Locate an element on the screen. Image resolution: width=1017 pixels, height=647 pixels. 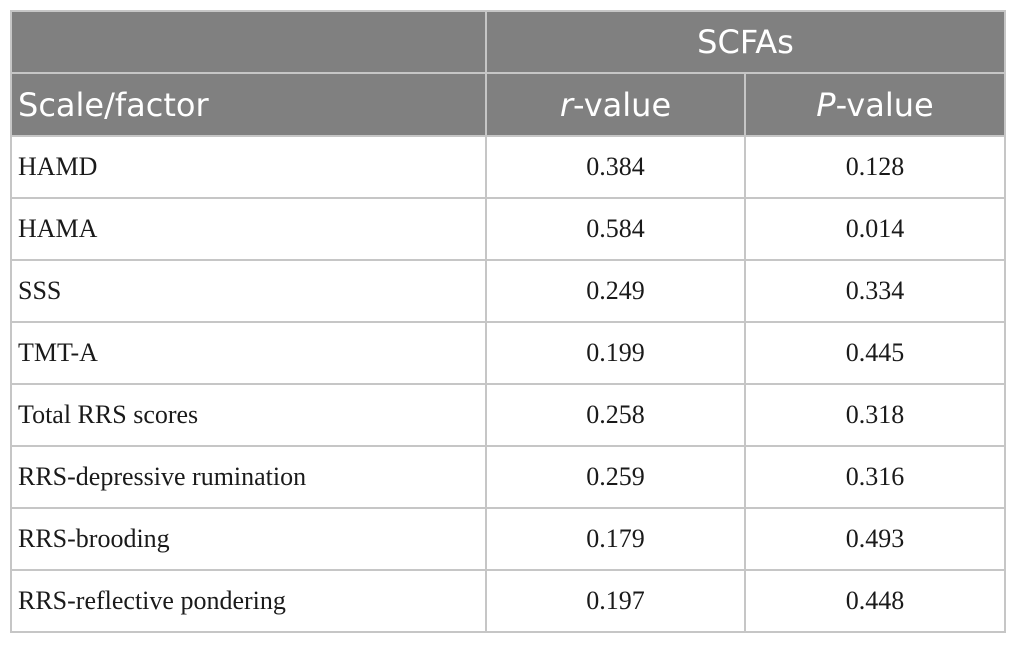
header-empty-cell is located at coordinates (248, 42).